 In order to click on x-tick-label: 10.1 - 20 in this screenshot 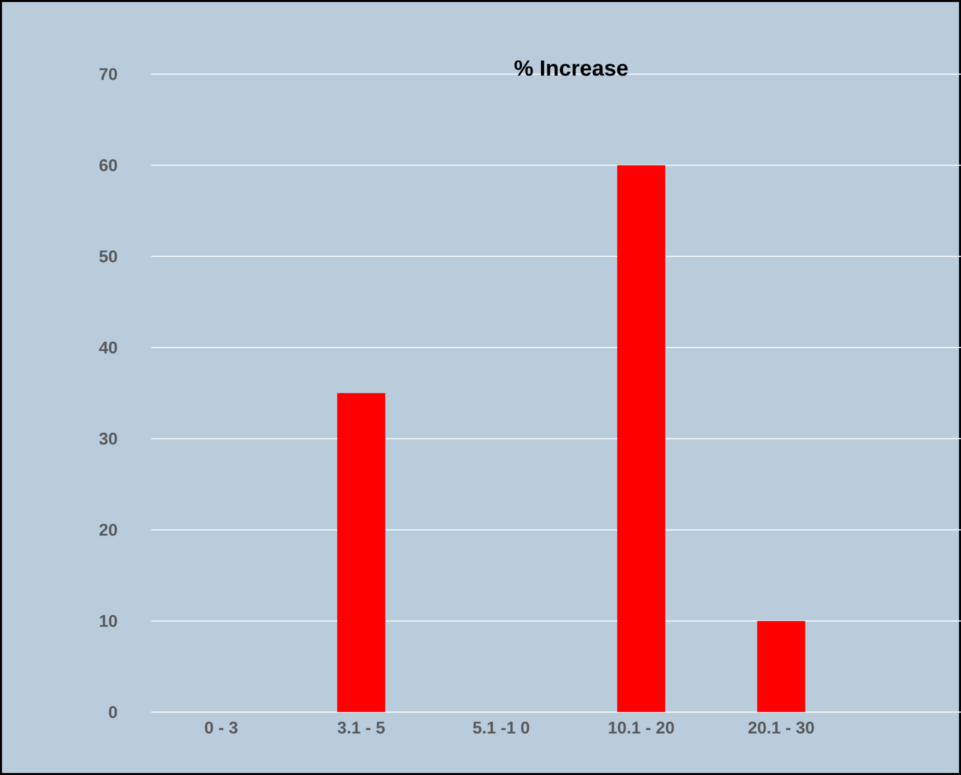, I will do `click(641, 728)`.